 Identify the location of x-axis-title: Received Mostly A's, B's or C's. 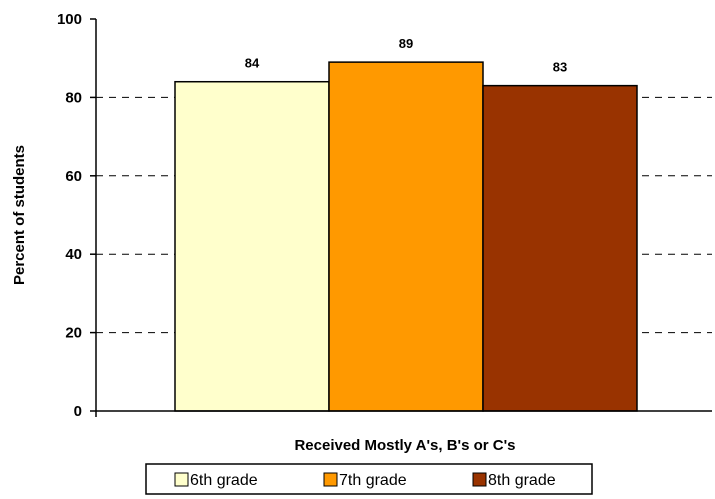
(404, 445).